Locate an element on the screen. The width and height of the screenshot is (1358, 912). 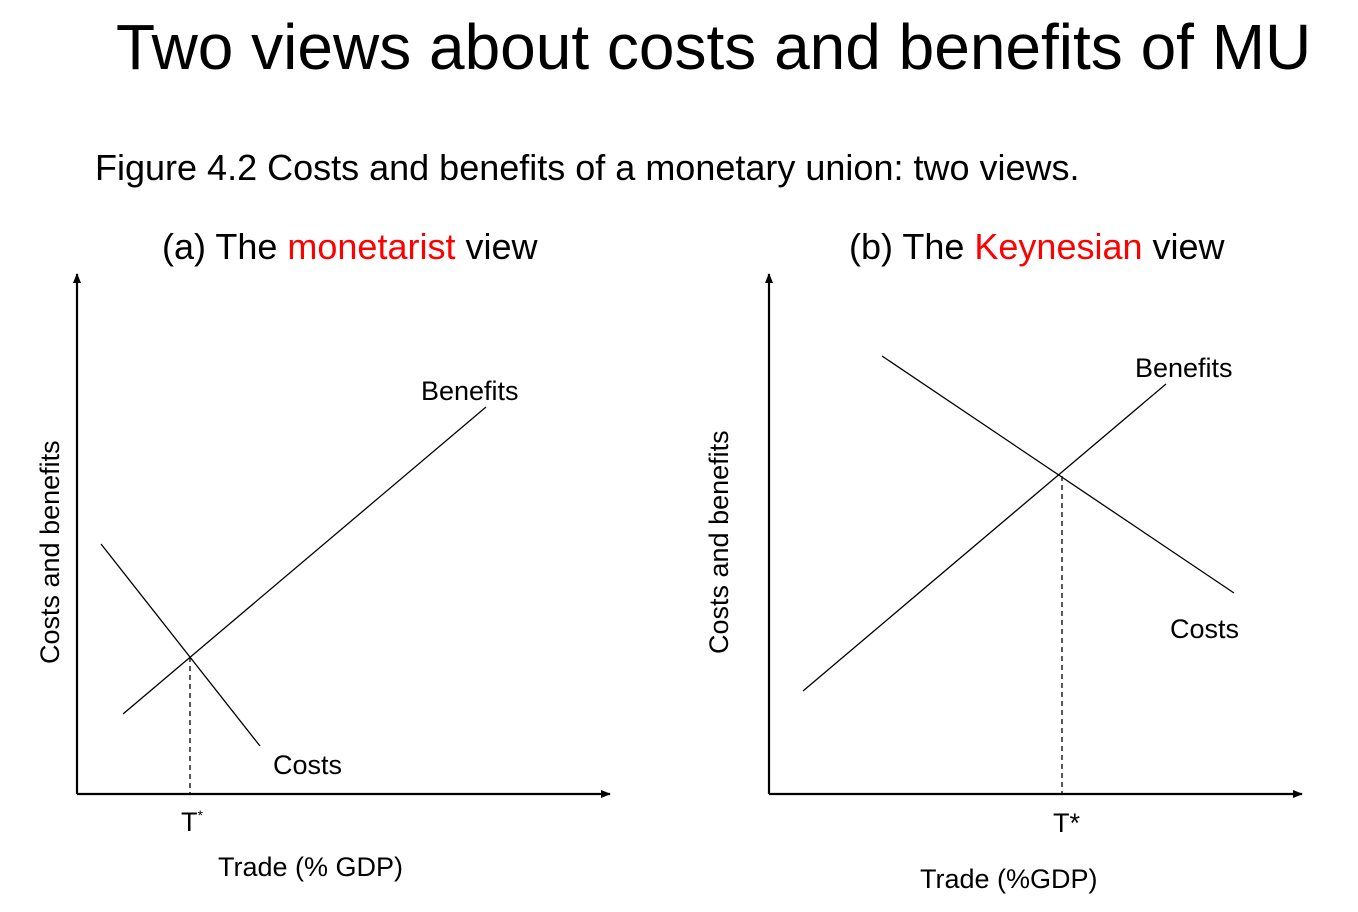
panel-a-costs-label: Costs is located at coordinates (307, 765).